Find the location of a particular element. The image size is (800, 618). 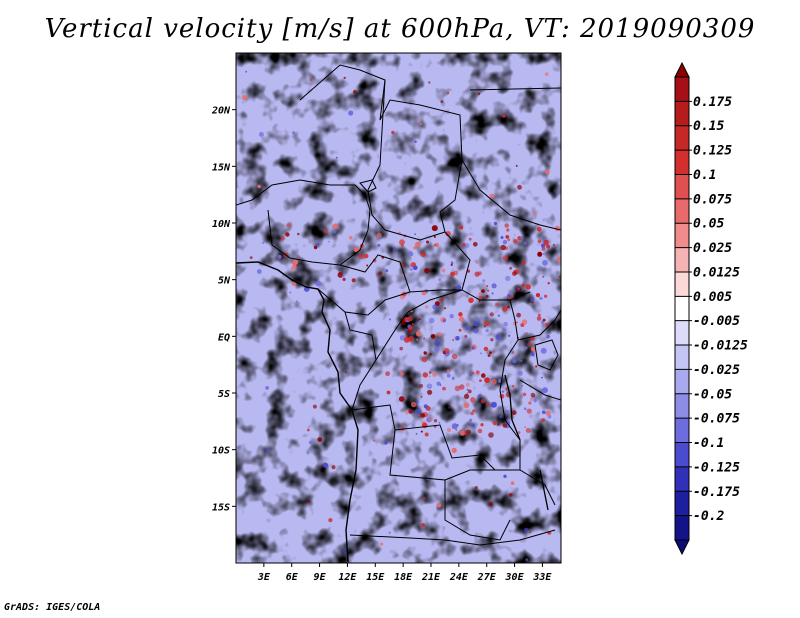

colorbar-label: -0.175 is located at coordinates (716, 492).